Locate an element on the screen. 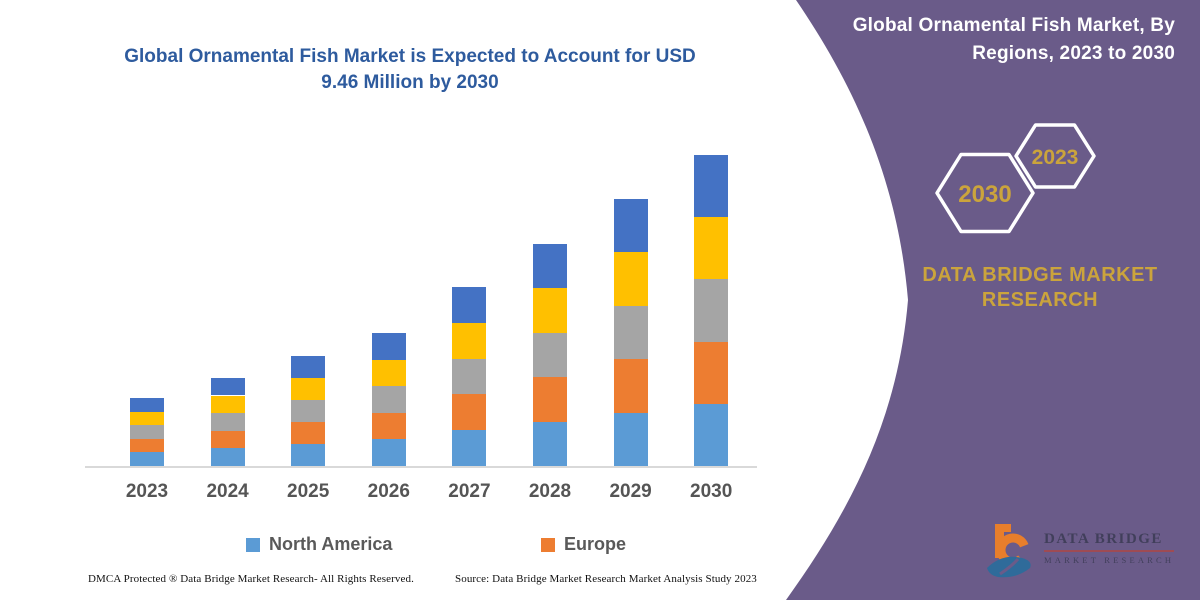 The height and width of the screenshot is (600, 1200). bar-segment-2029-unlabeled-gray is located at coordinates (630, 332).